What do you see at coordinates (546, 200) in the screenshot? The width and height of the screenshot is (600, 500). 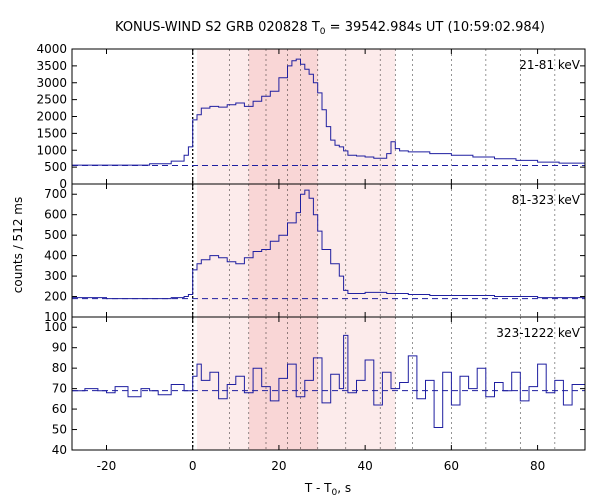 I see `energy-band-label: 81-323 keV` at bounding box center [546, 200].